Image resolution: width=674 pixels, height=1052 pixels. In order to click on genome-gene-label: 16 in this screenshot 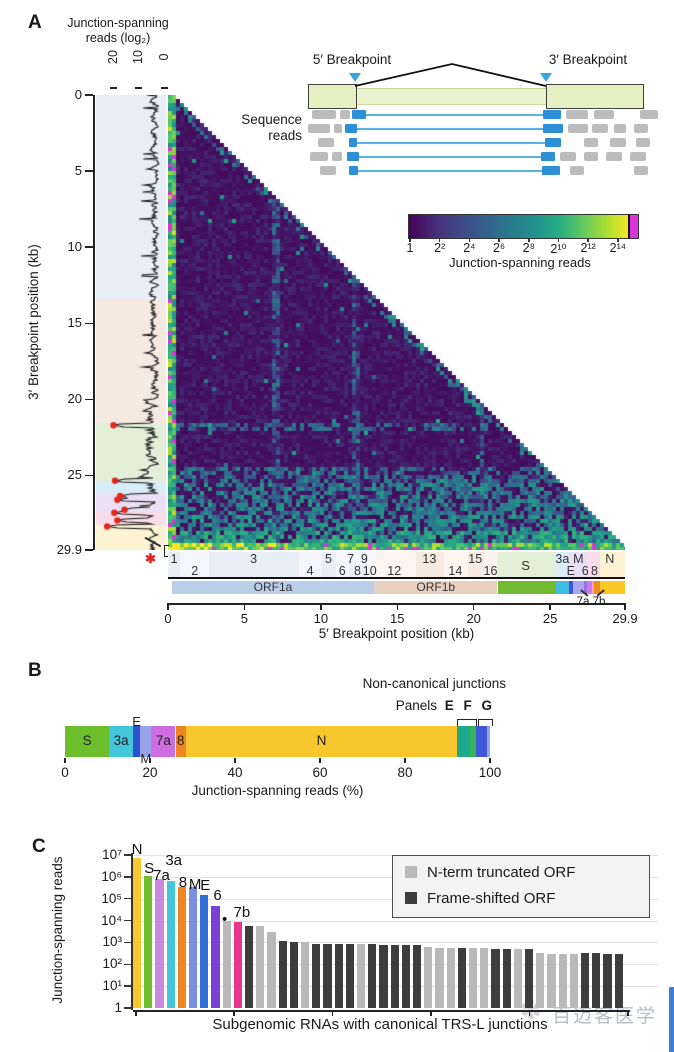, I will do `click(490, 571)`.